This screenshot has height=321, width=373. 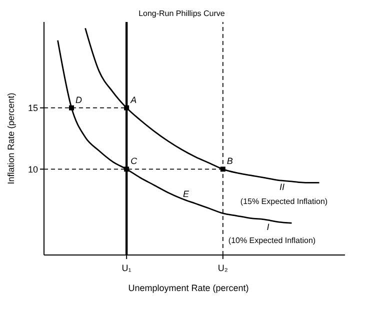 I want to click on ref-line-label: Long-Run Phillips Curve, so click(x=182, y=13).